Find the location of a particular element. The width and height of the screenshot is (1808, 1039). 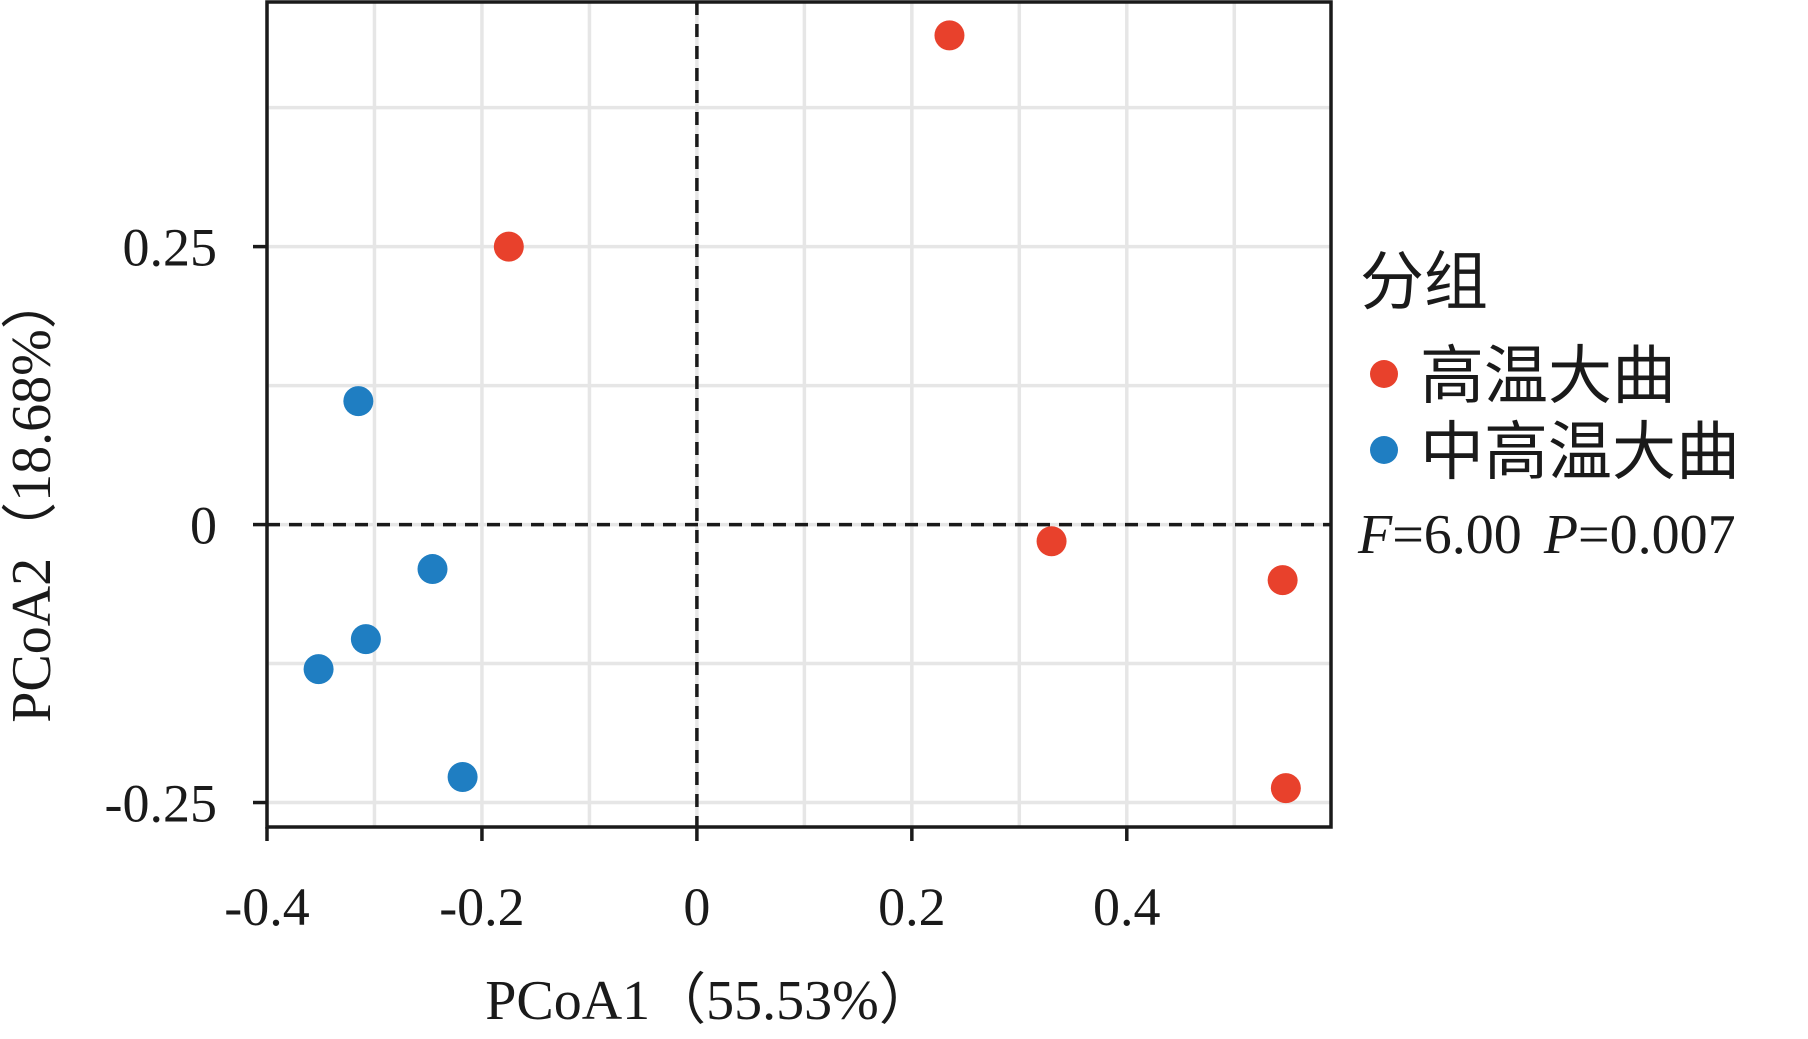

x-tick-label-2: 0 is located at coordinates (696, 907).